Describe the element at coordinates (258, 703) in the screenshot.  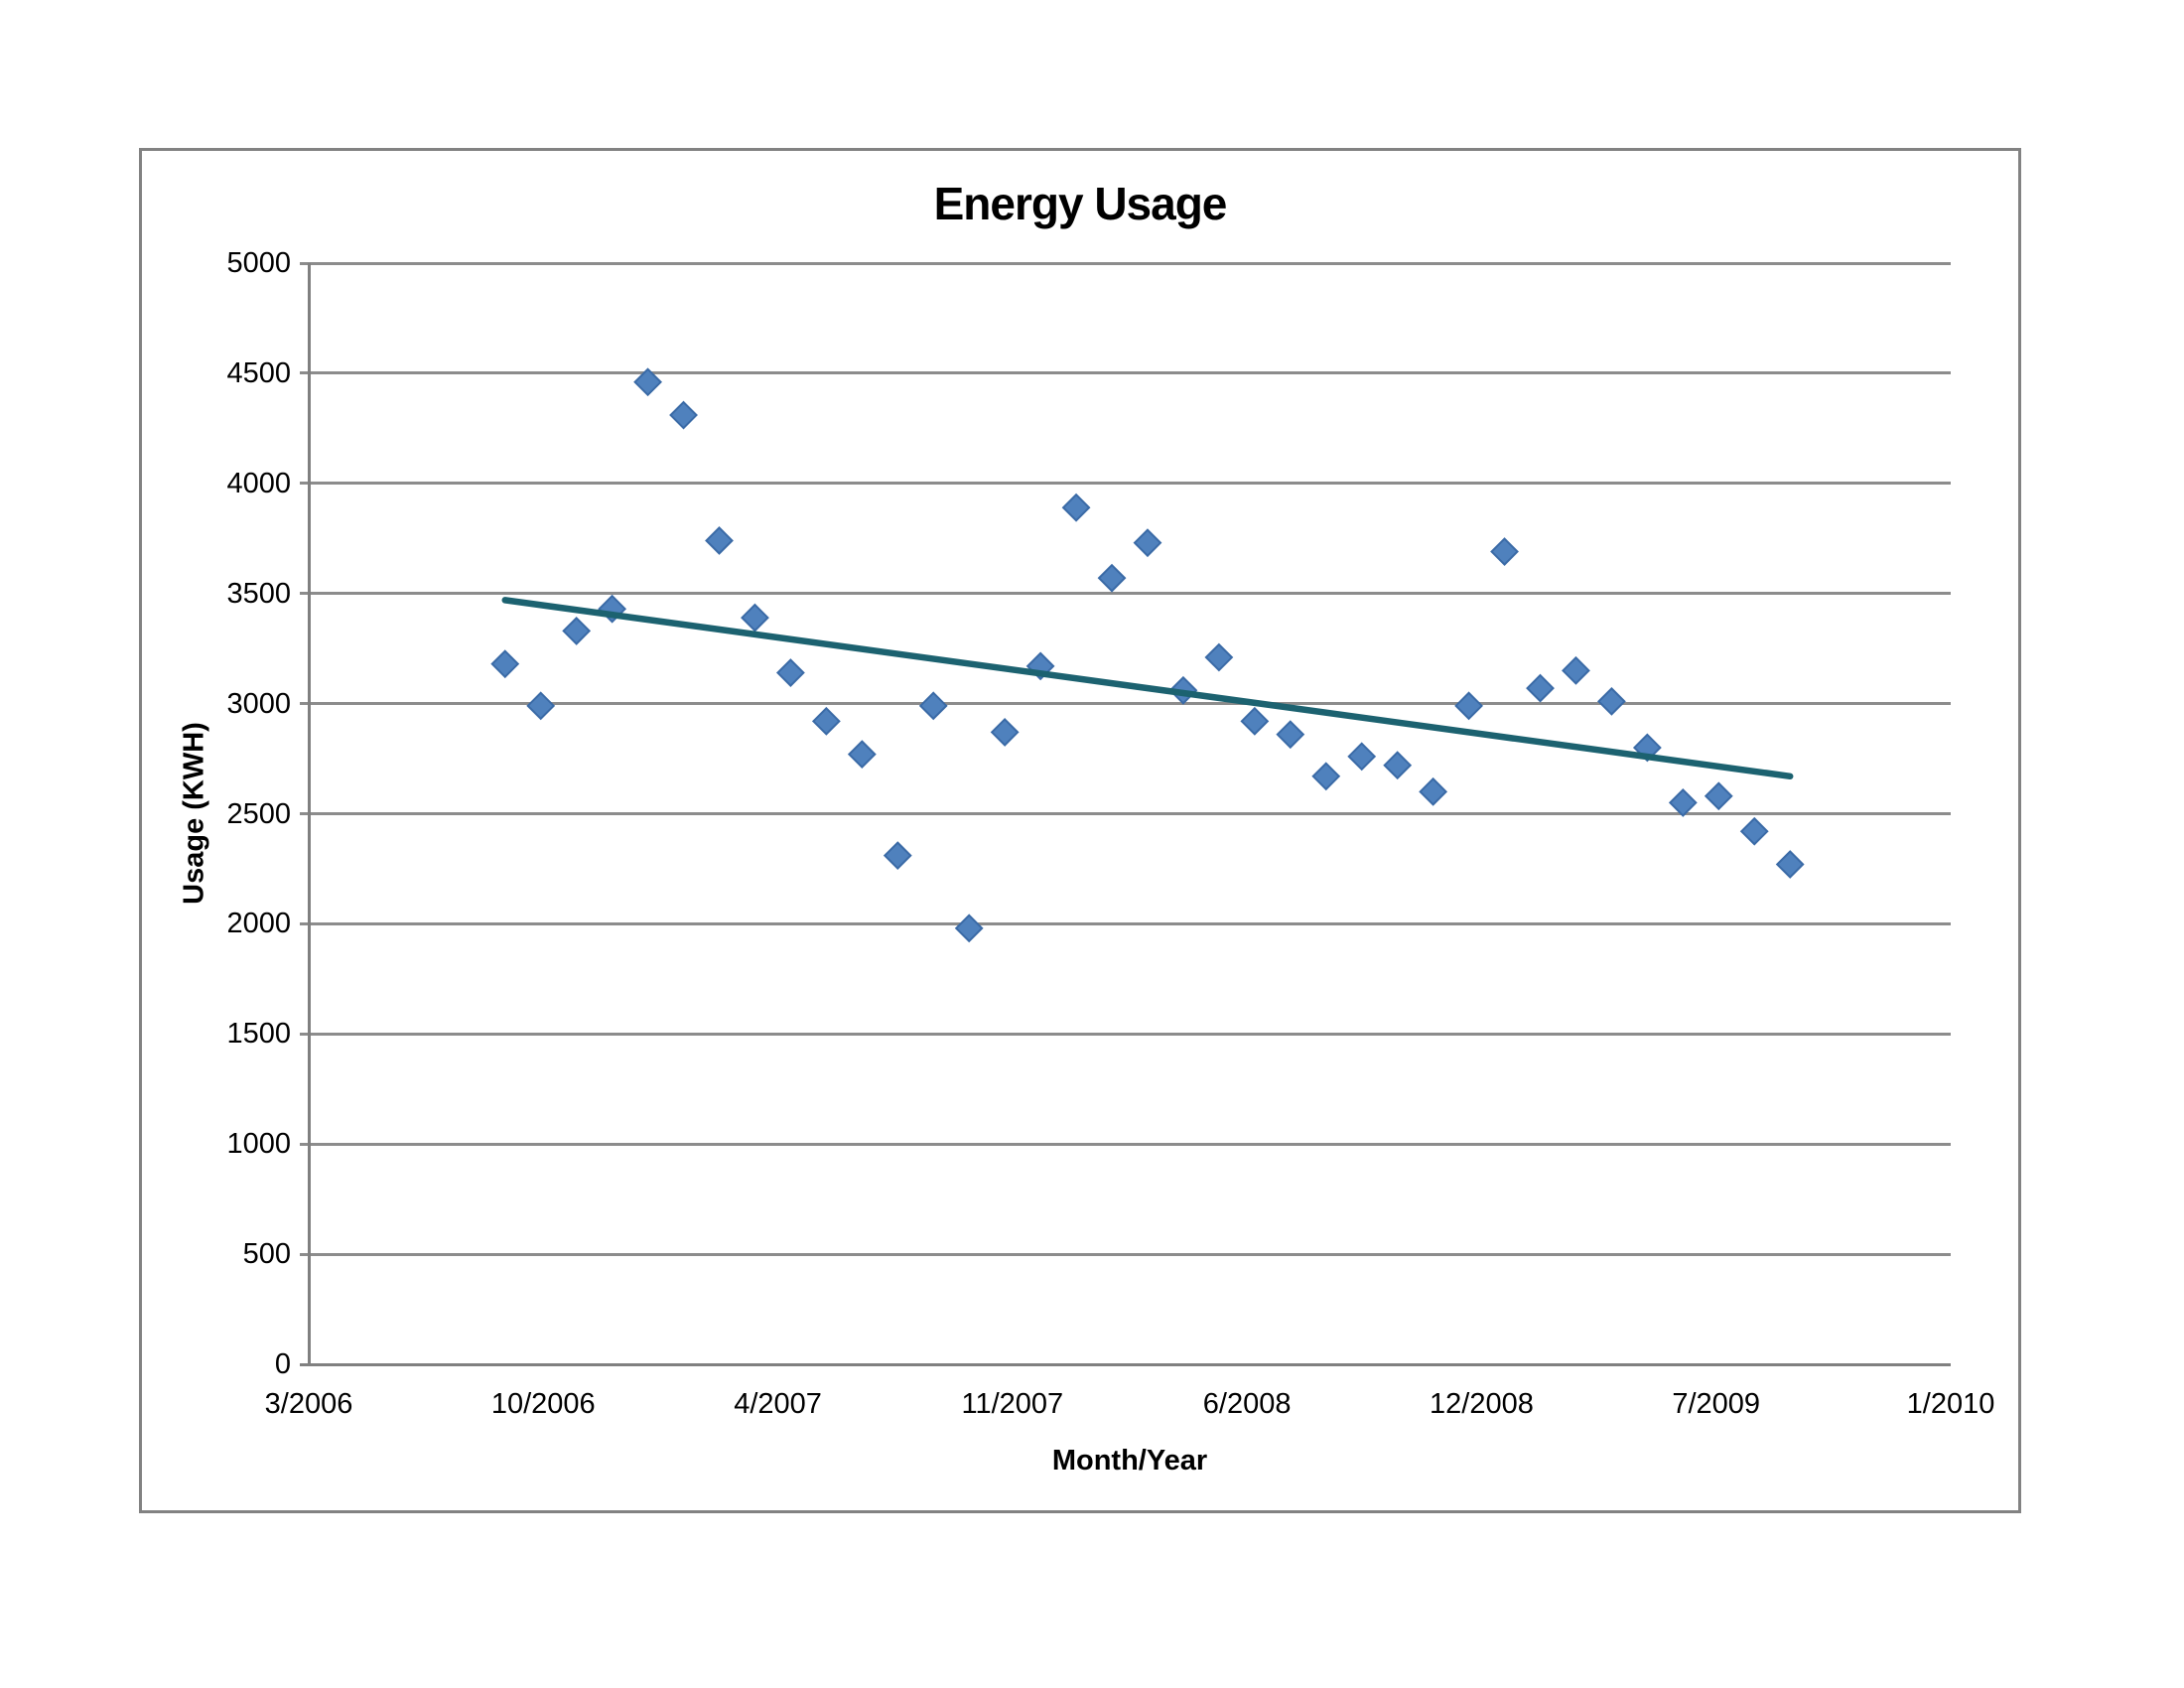
I see `y-tick-label: 3000` at that location.